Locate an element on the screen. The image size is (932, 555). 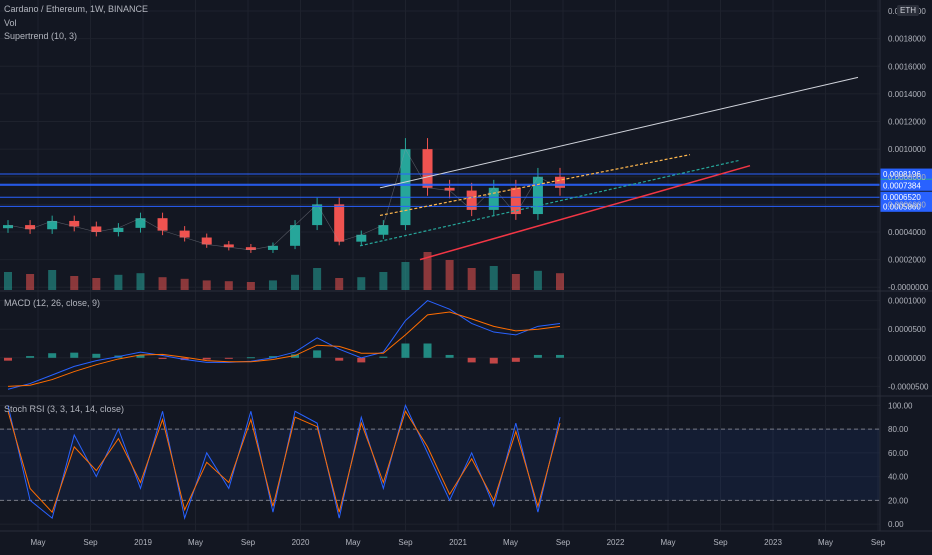
macd-legend: MACD (12, 26, close, 9) is located at coordinates (52, 303).